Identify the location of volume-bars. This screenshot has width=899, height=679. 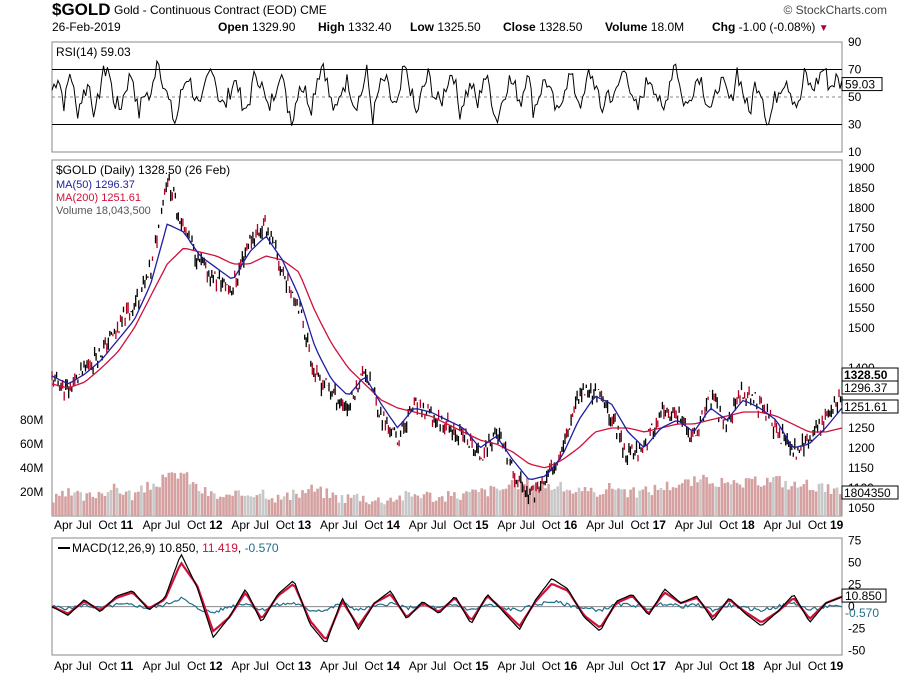
(447, 494).